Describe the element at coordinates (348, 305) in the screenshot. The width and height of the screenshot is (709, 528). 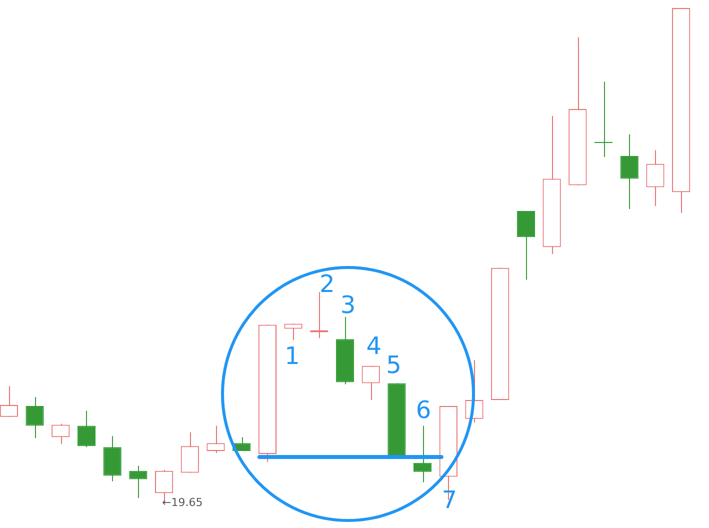
I see `annotation: 3` at that location.